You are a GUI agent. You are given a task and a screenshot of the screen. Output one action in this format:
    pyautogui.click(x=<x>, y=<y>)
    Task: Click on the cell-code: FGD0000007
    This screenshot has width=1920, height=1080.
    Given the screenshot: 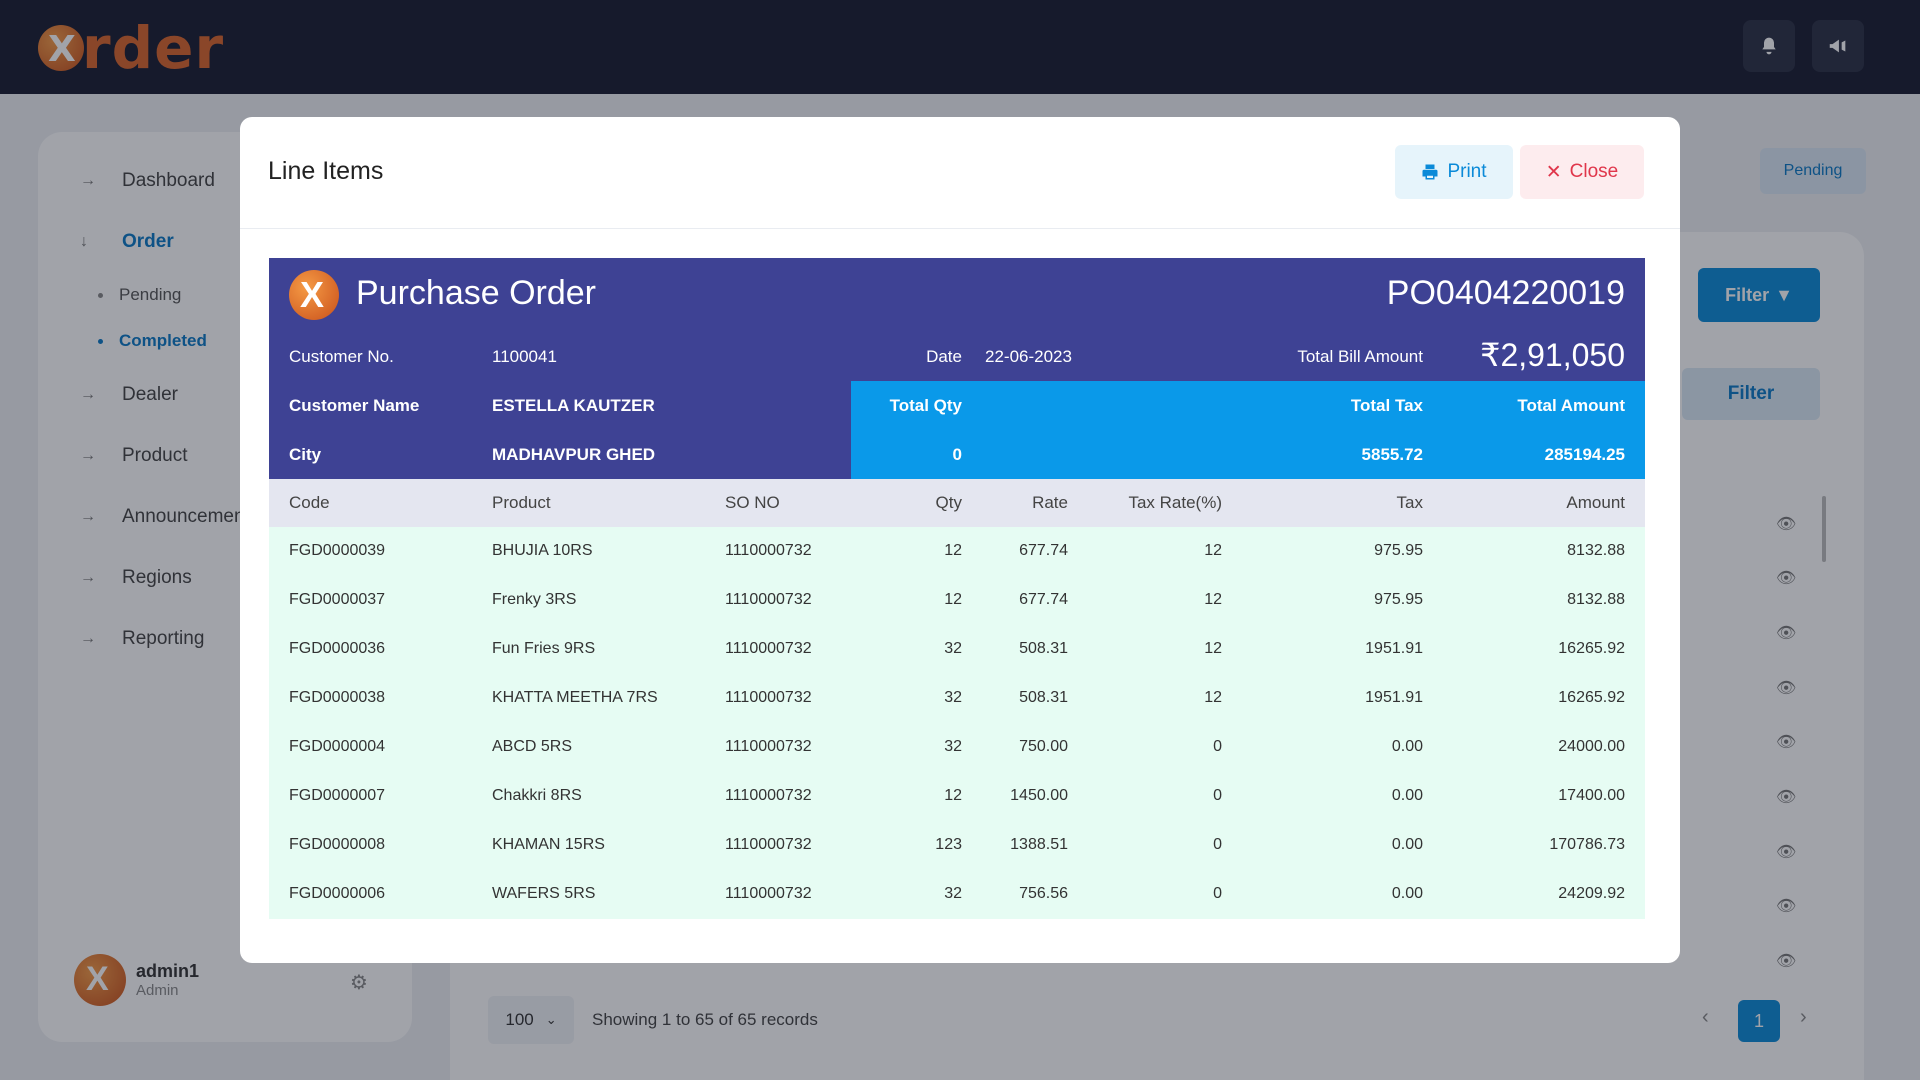 What is the action you would take?
    pyautogui.click(x=337, y=795)
    